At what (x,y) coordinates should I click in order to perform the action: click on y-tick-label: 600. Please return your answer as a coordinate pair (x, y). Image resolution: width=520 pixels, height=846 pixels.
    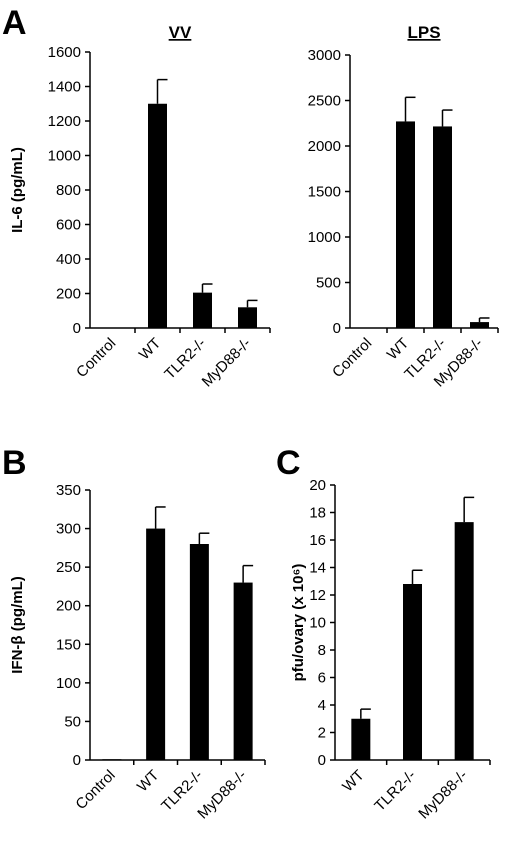
    Looking at the image, I should click on (68, 225).